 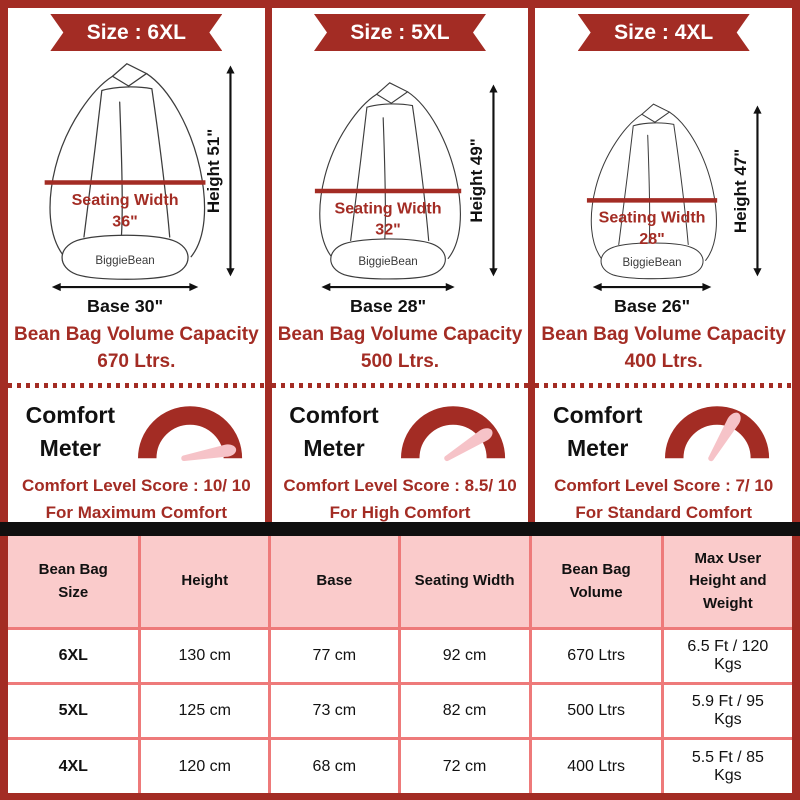 What do you see at coordinates (400, 486) in the screenshot?
I see `comfort-score-text: Comfort Level Score : 8.5/ 10` at bounding box center [400, 486].